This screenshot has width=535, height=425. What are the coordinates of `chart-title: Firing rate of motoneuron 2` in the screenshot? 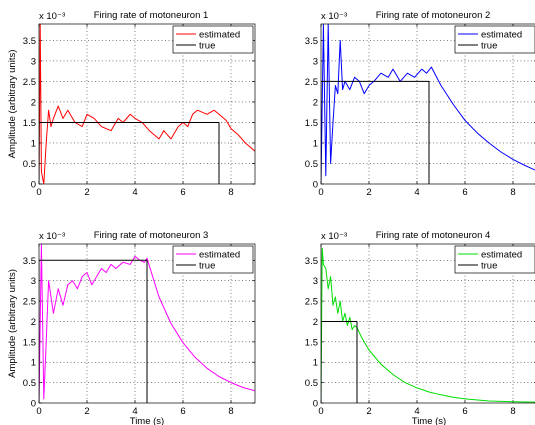 It's located at (433, 15).